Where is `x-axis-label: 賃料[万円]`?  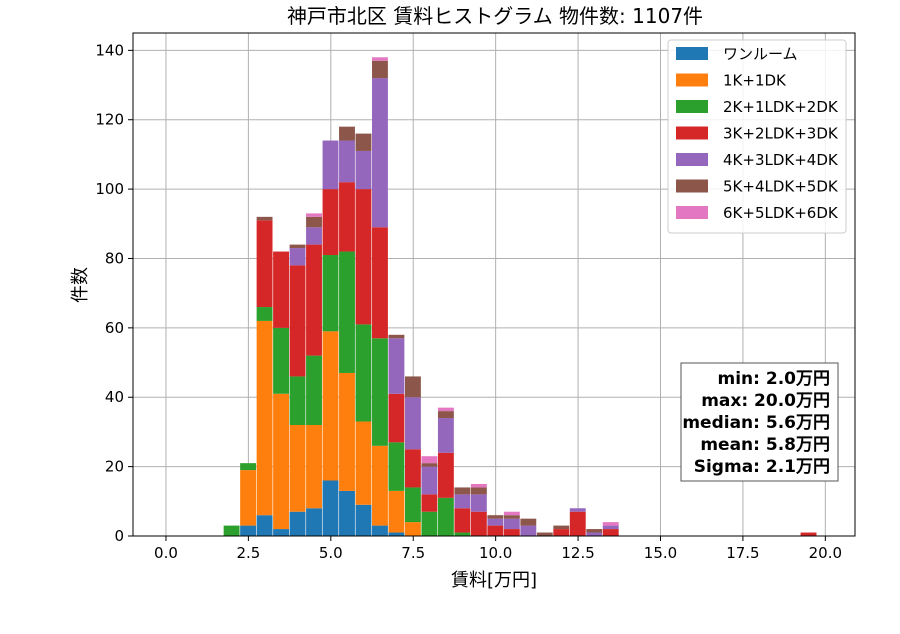 x-axis-label: 賃料[万円] is located at coordinates (494, 580).